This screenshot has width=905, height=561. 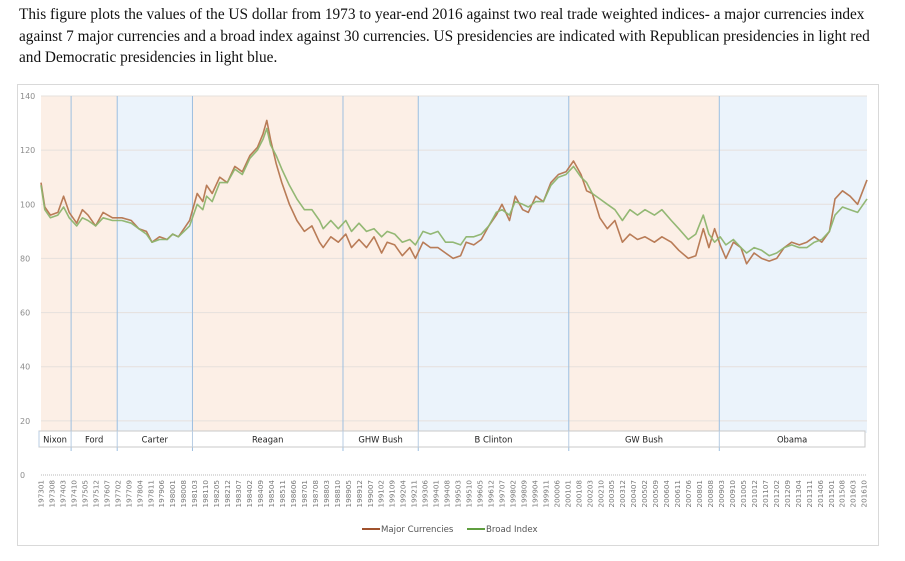 I want to click on x-tick-label: 198212, so click(x=227, y=493).